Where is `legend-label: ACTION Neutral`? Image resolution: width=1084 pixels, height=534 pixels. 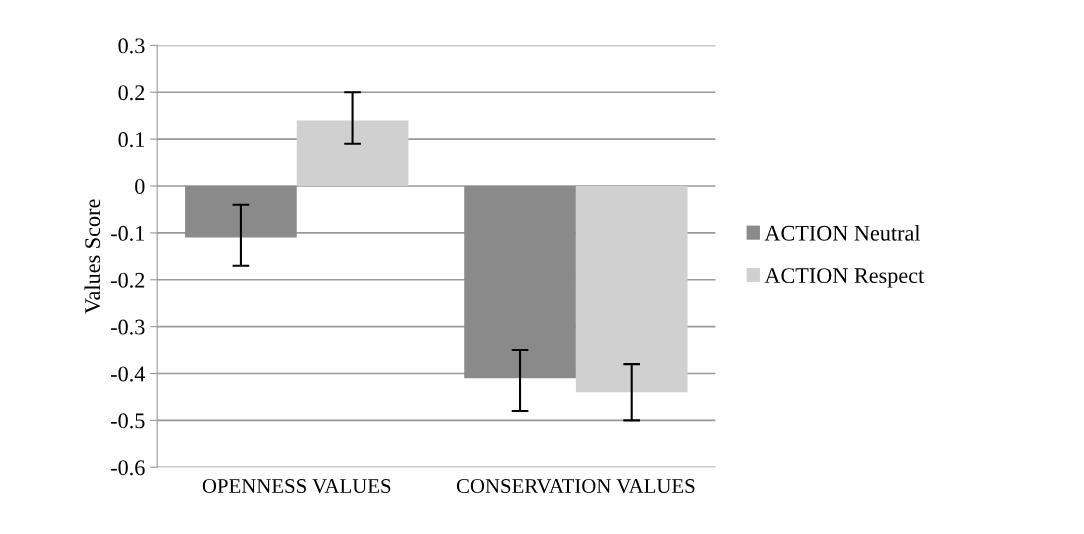 legend-label: ACTION Neutral is located at coordinates (842, 233).